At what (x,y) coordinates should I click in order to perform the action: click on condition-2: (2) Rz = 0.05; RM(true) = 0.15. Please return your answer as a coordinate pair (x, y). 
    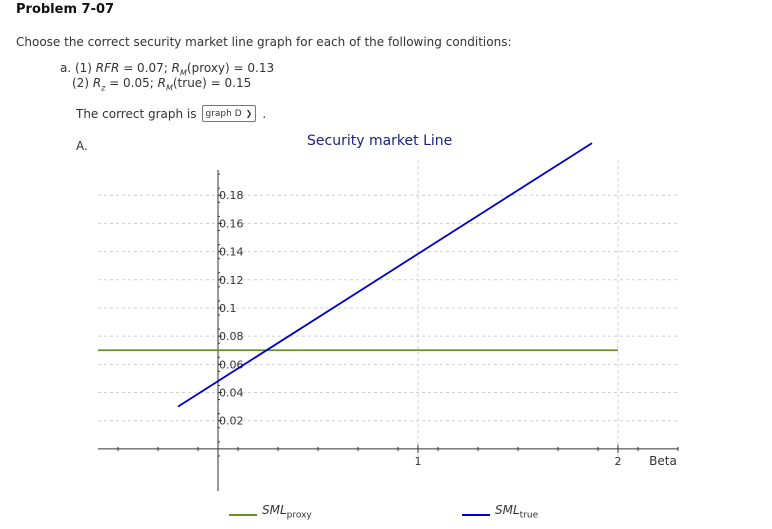
    Looking at the image, I should click on (162, 84).